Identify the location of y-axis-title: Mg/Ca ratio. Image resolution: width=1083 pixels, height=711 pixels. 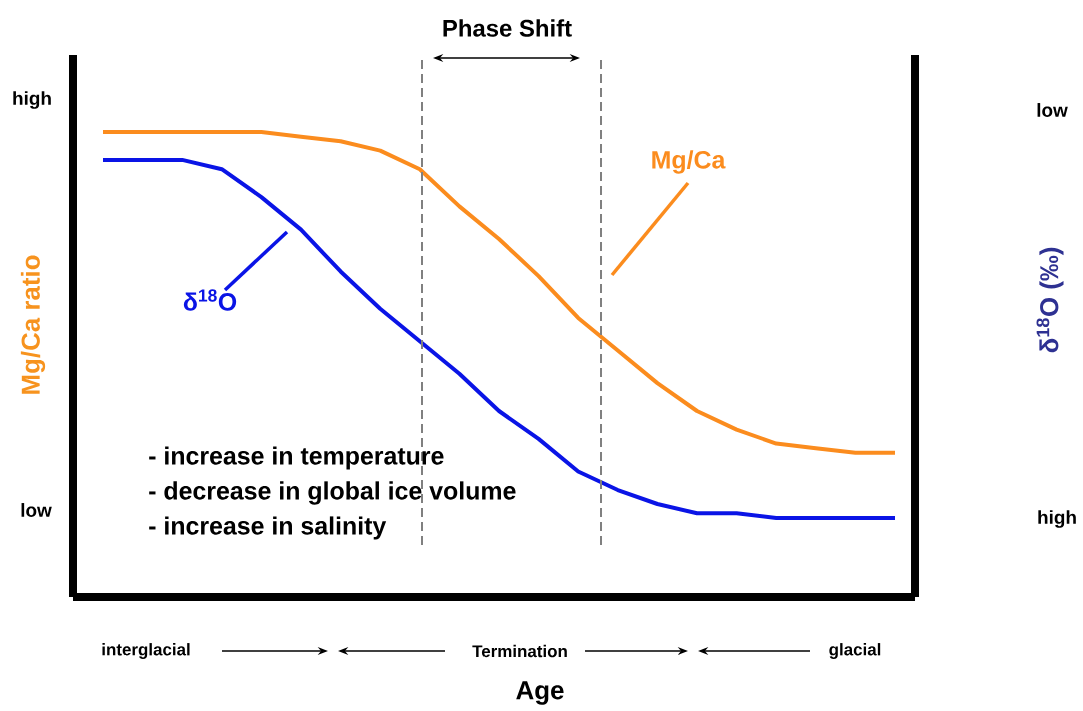
(33, 324).